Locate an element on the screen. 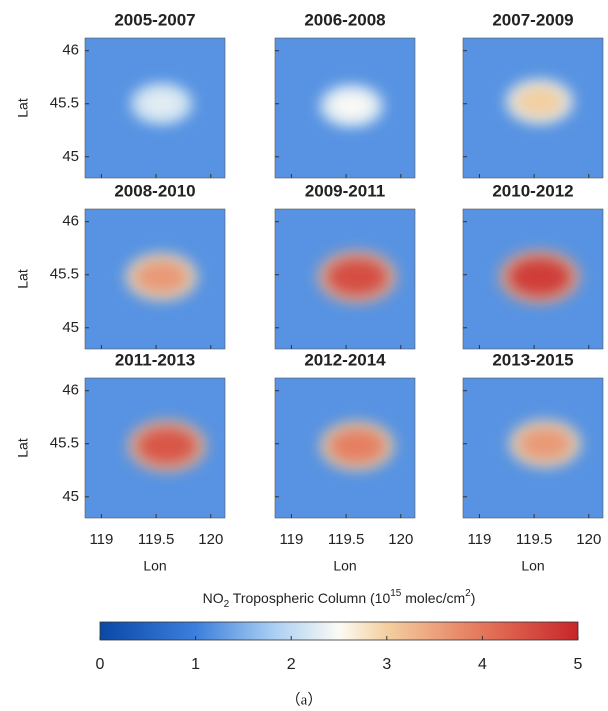 The image size is (608, 711). caption: （a） is located at coordinates (304, 699).